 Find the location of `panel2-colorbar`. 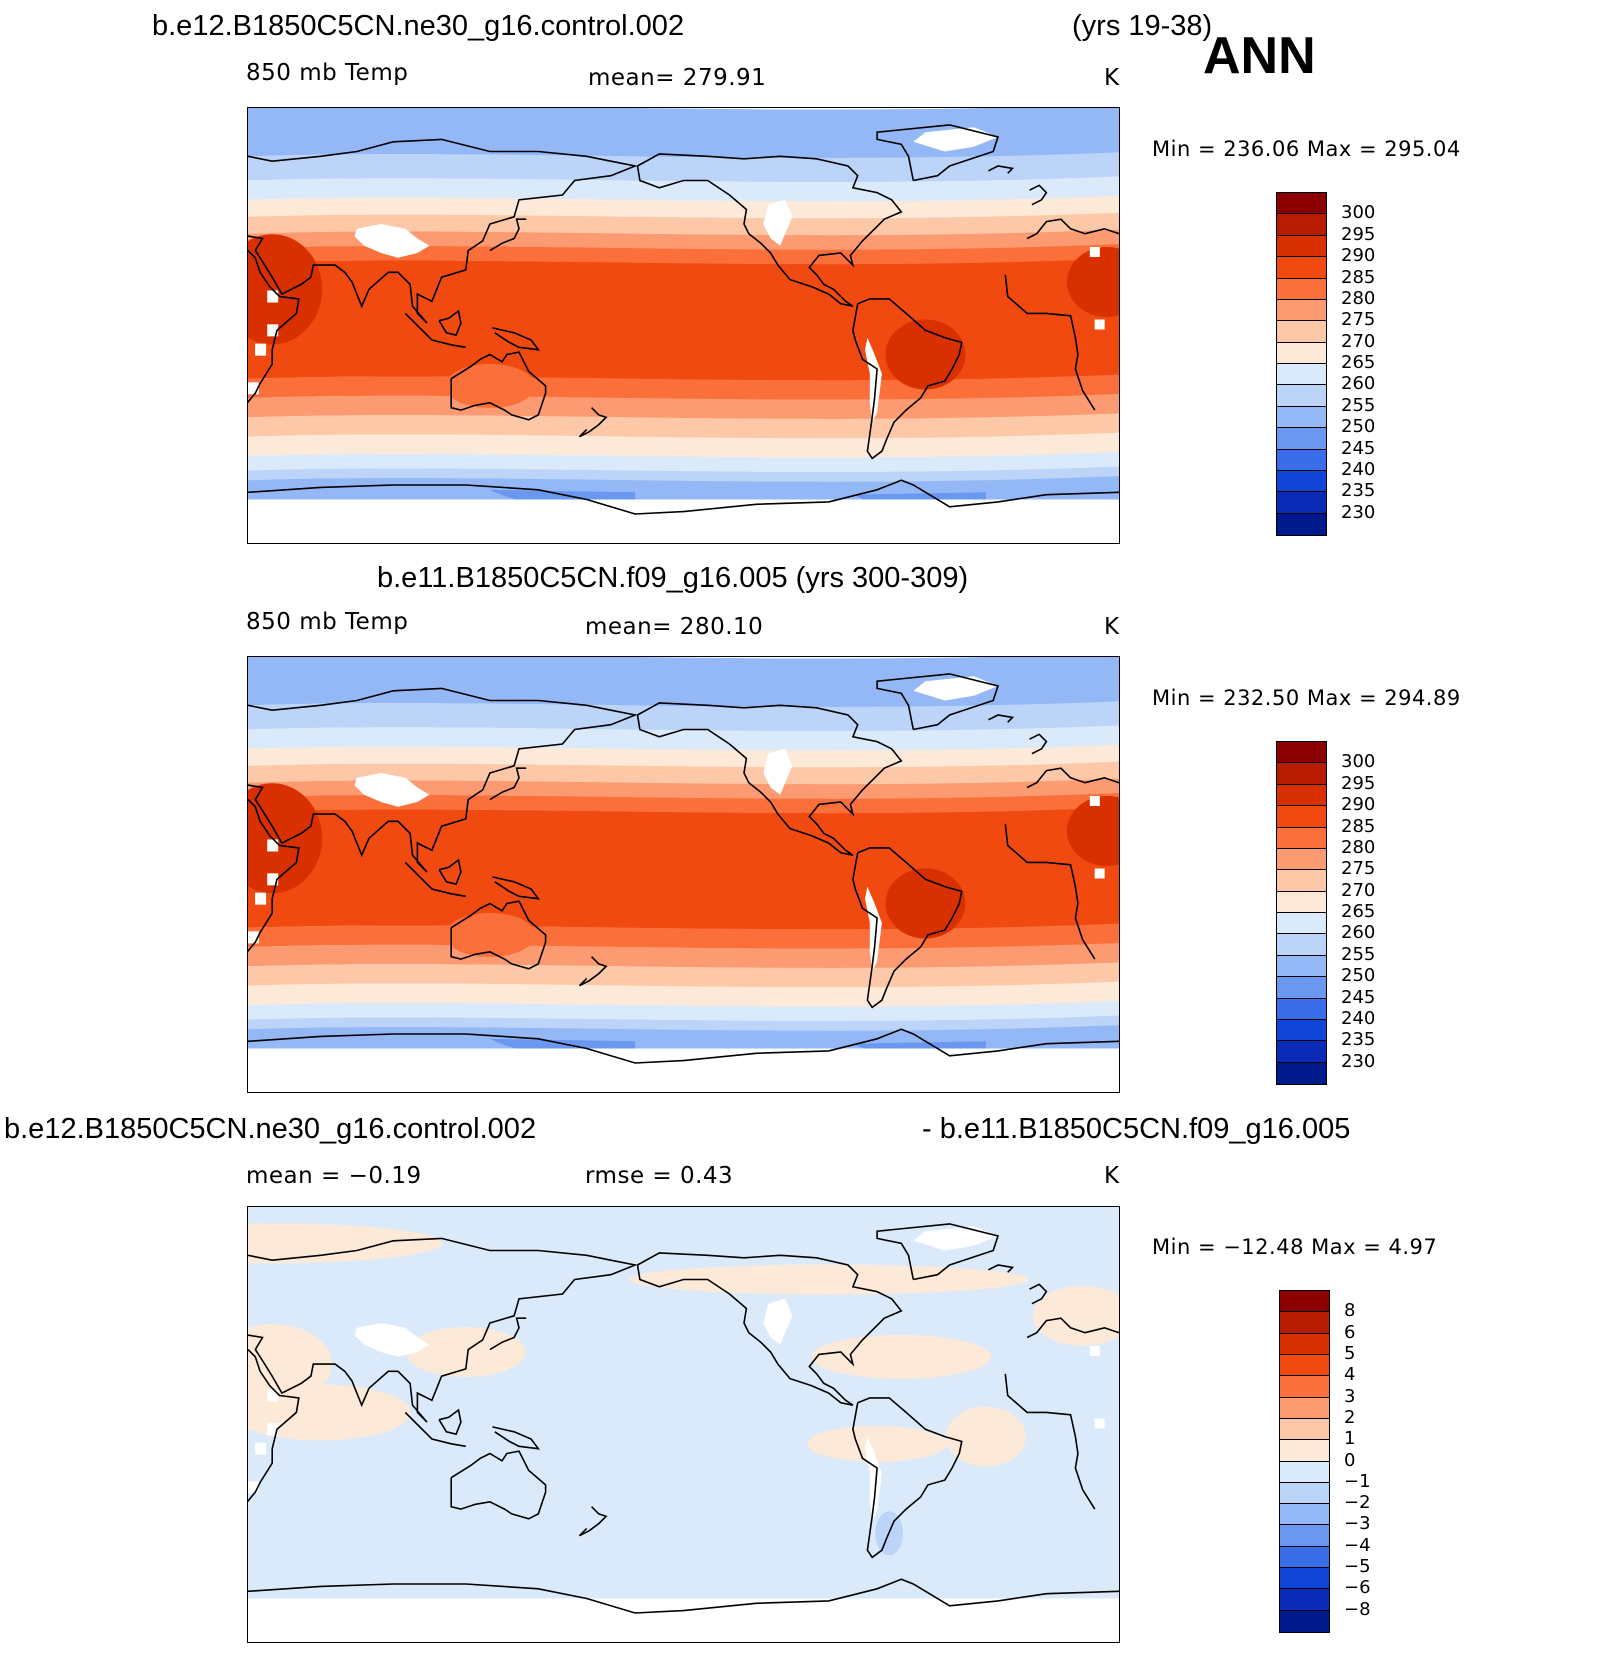

panel2-colorbar is located at coordinates (1301, 913).